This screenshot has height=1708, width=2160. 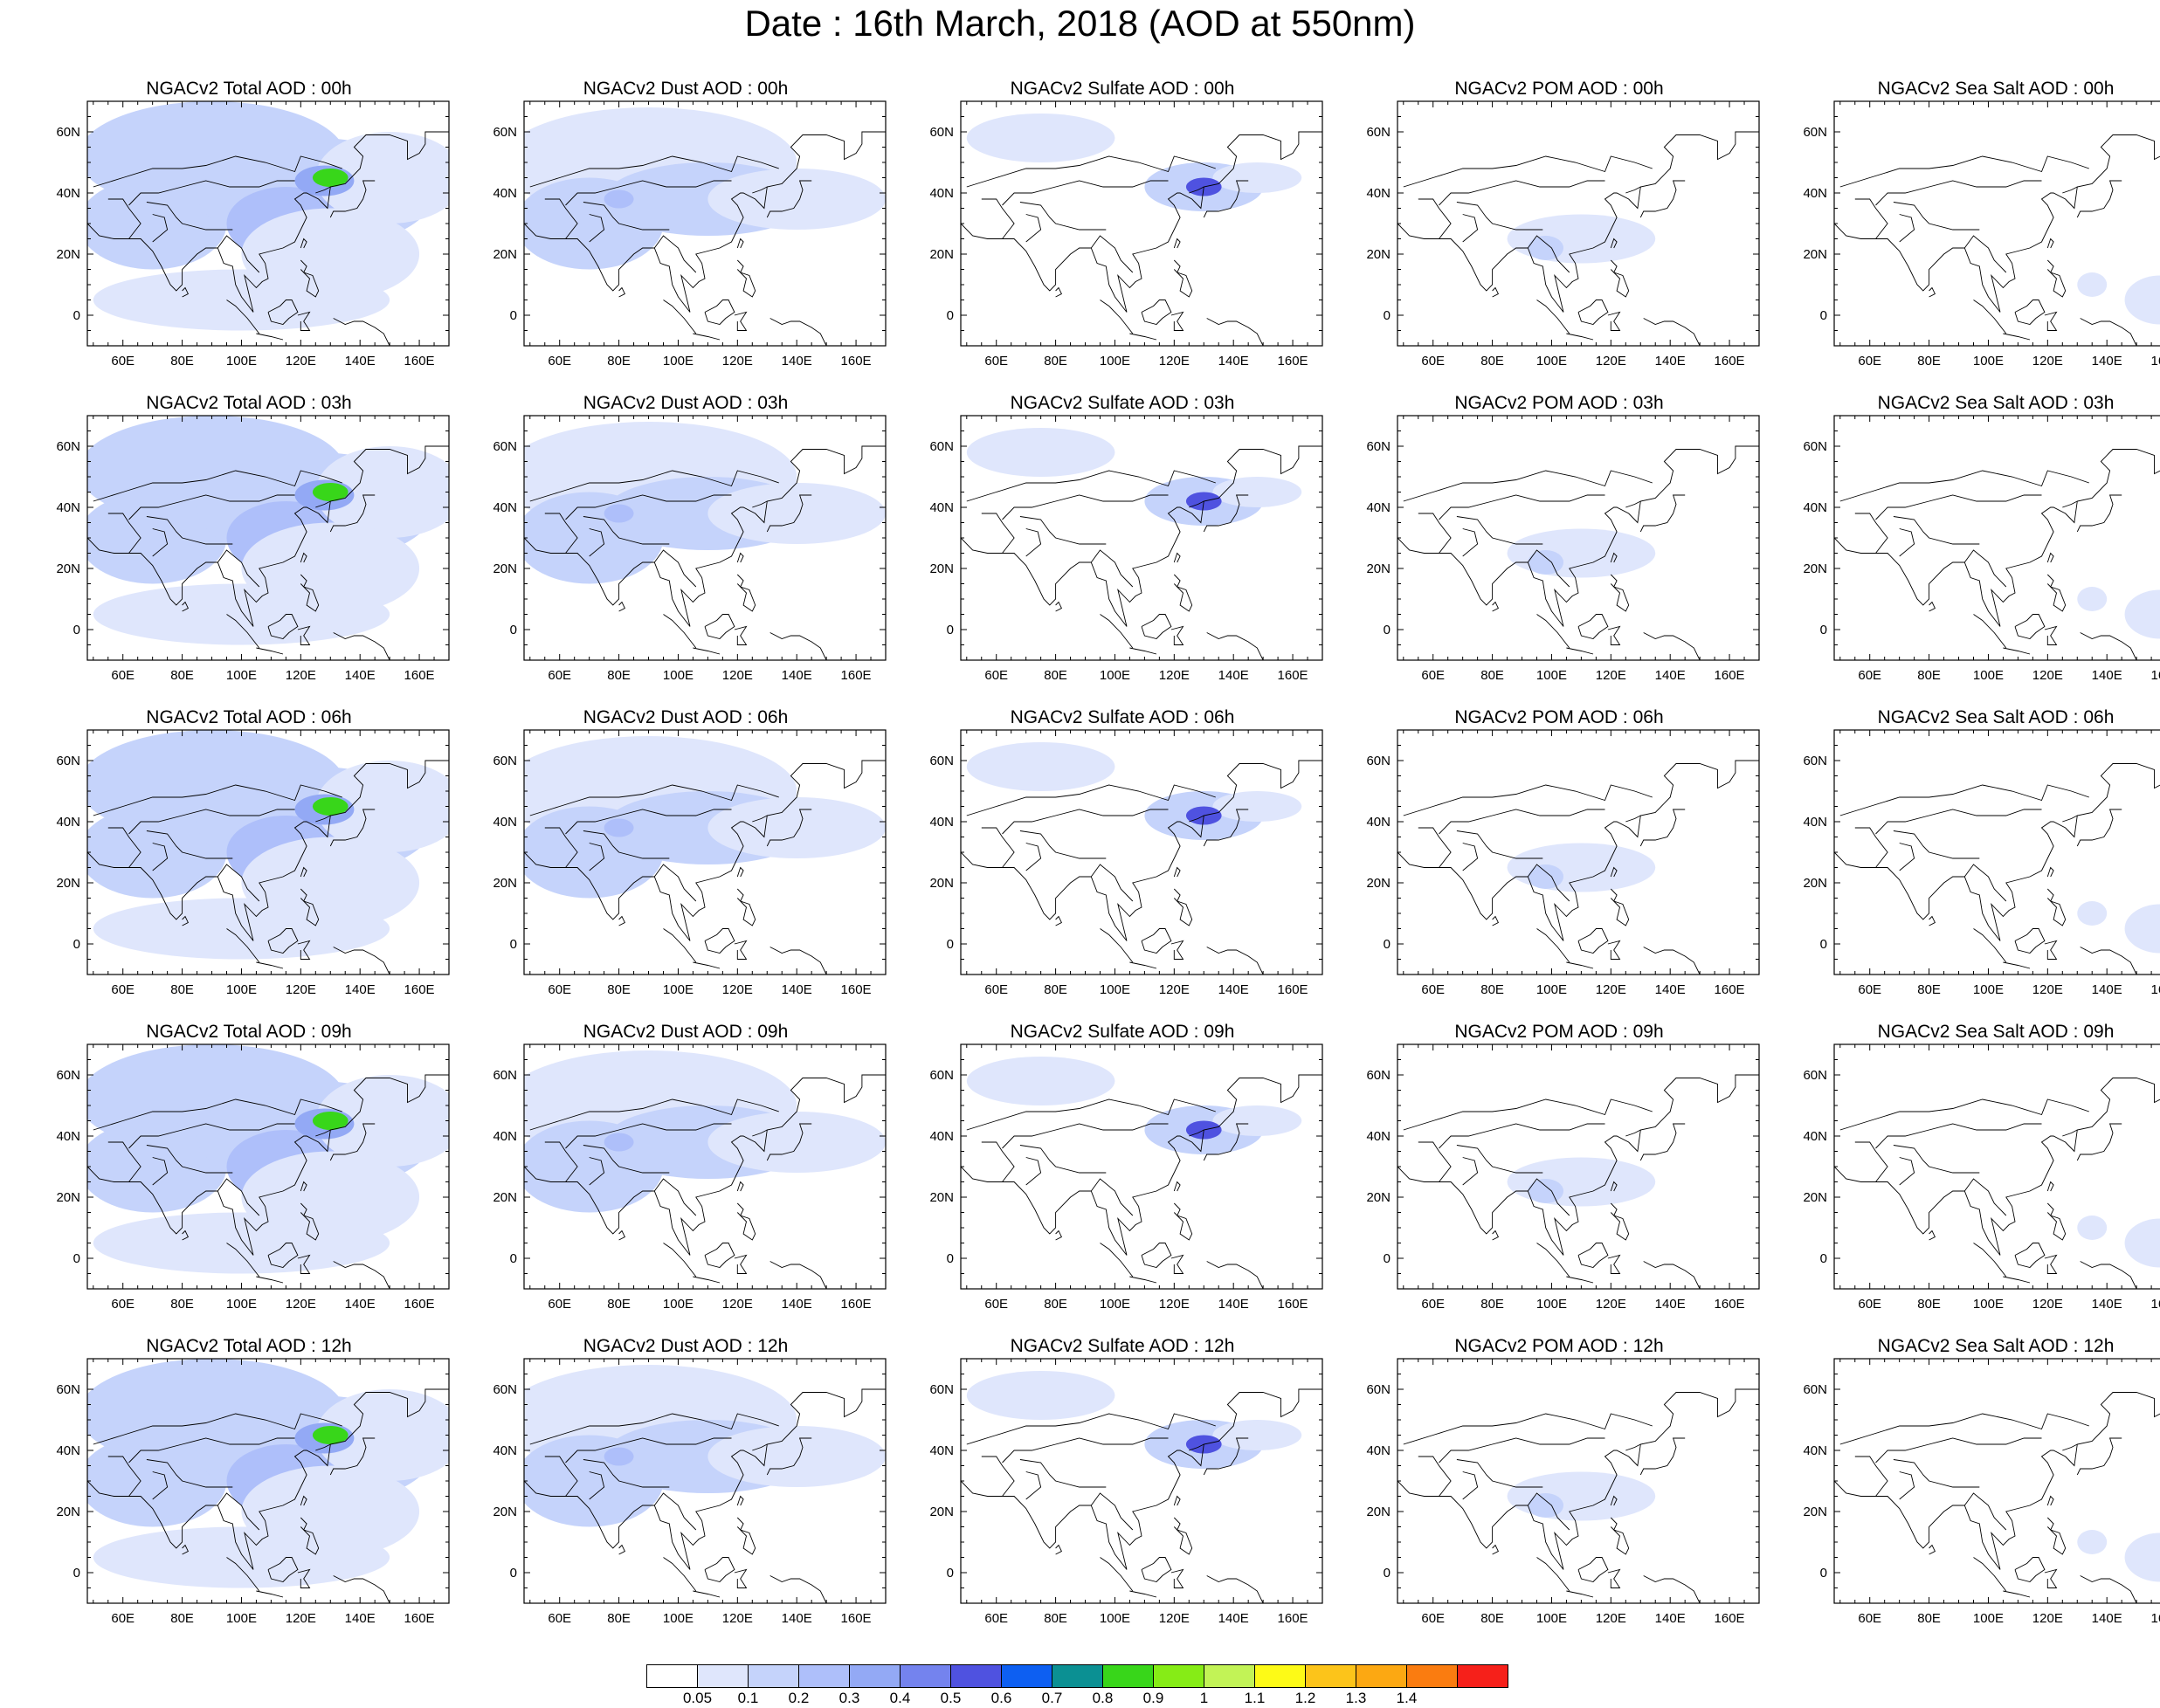 What do you see at coordinates (686, 403) in the screenshot?
I see `panel-title: NGACv2 Dust AOD : 03h` at bounding box center [686, 403].